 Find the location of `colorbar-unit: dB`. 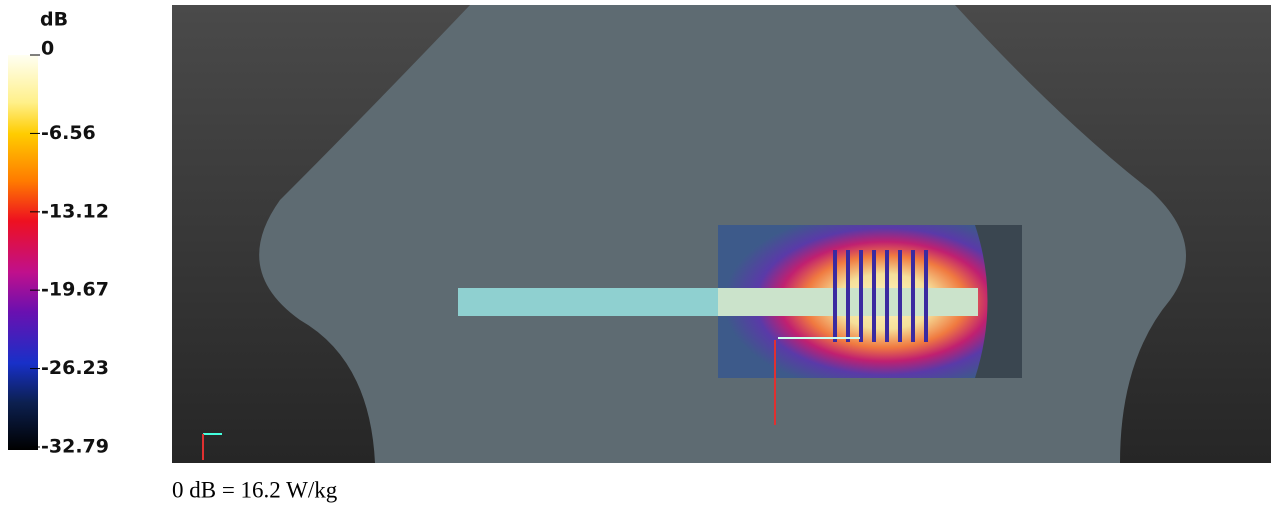

colorbar-unit: dB is located at coordinates (54, 20).